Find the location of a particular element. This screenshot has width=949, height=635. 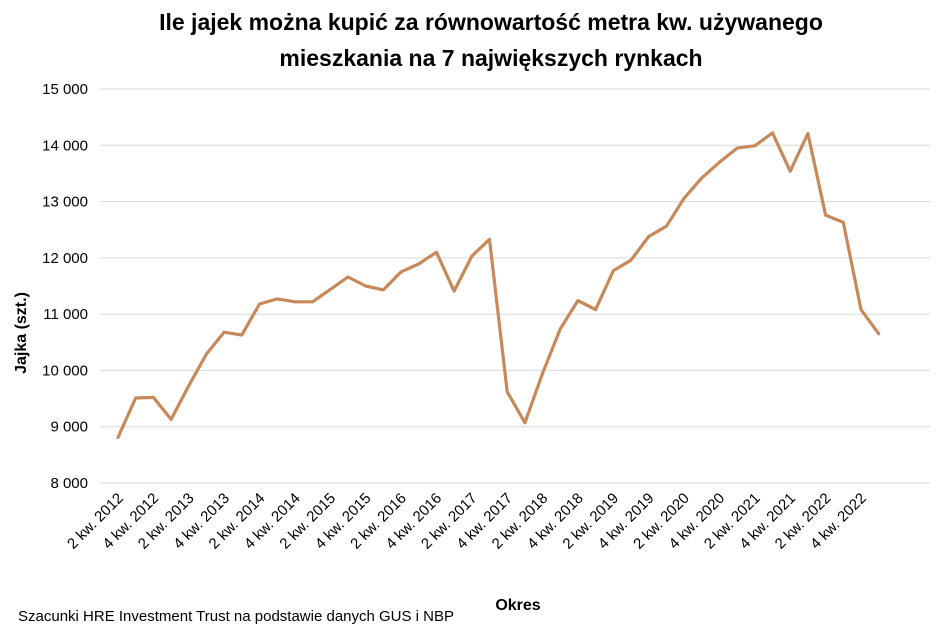

y-tick-label: 10 000 is located at coordinates (65, 370).